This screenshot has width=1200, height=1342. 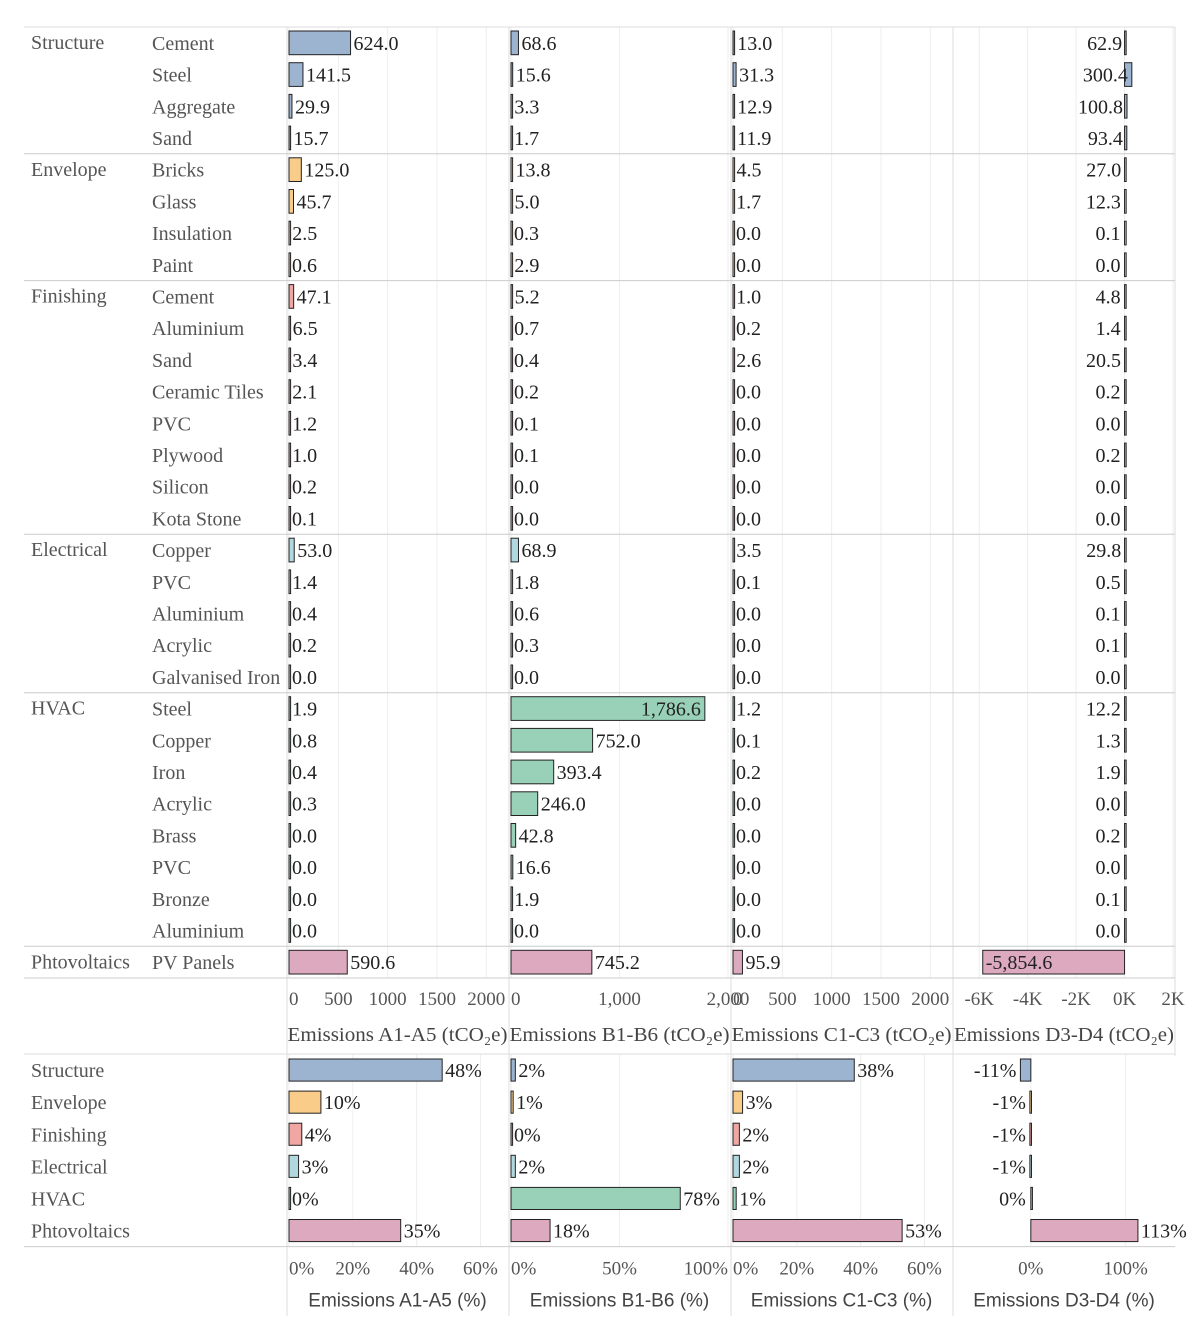 I want to click on value-label-b: 1.9, so click(x=526, y=900).